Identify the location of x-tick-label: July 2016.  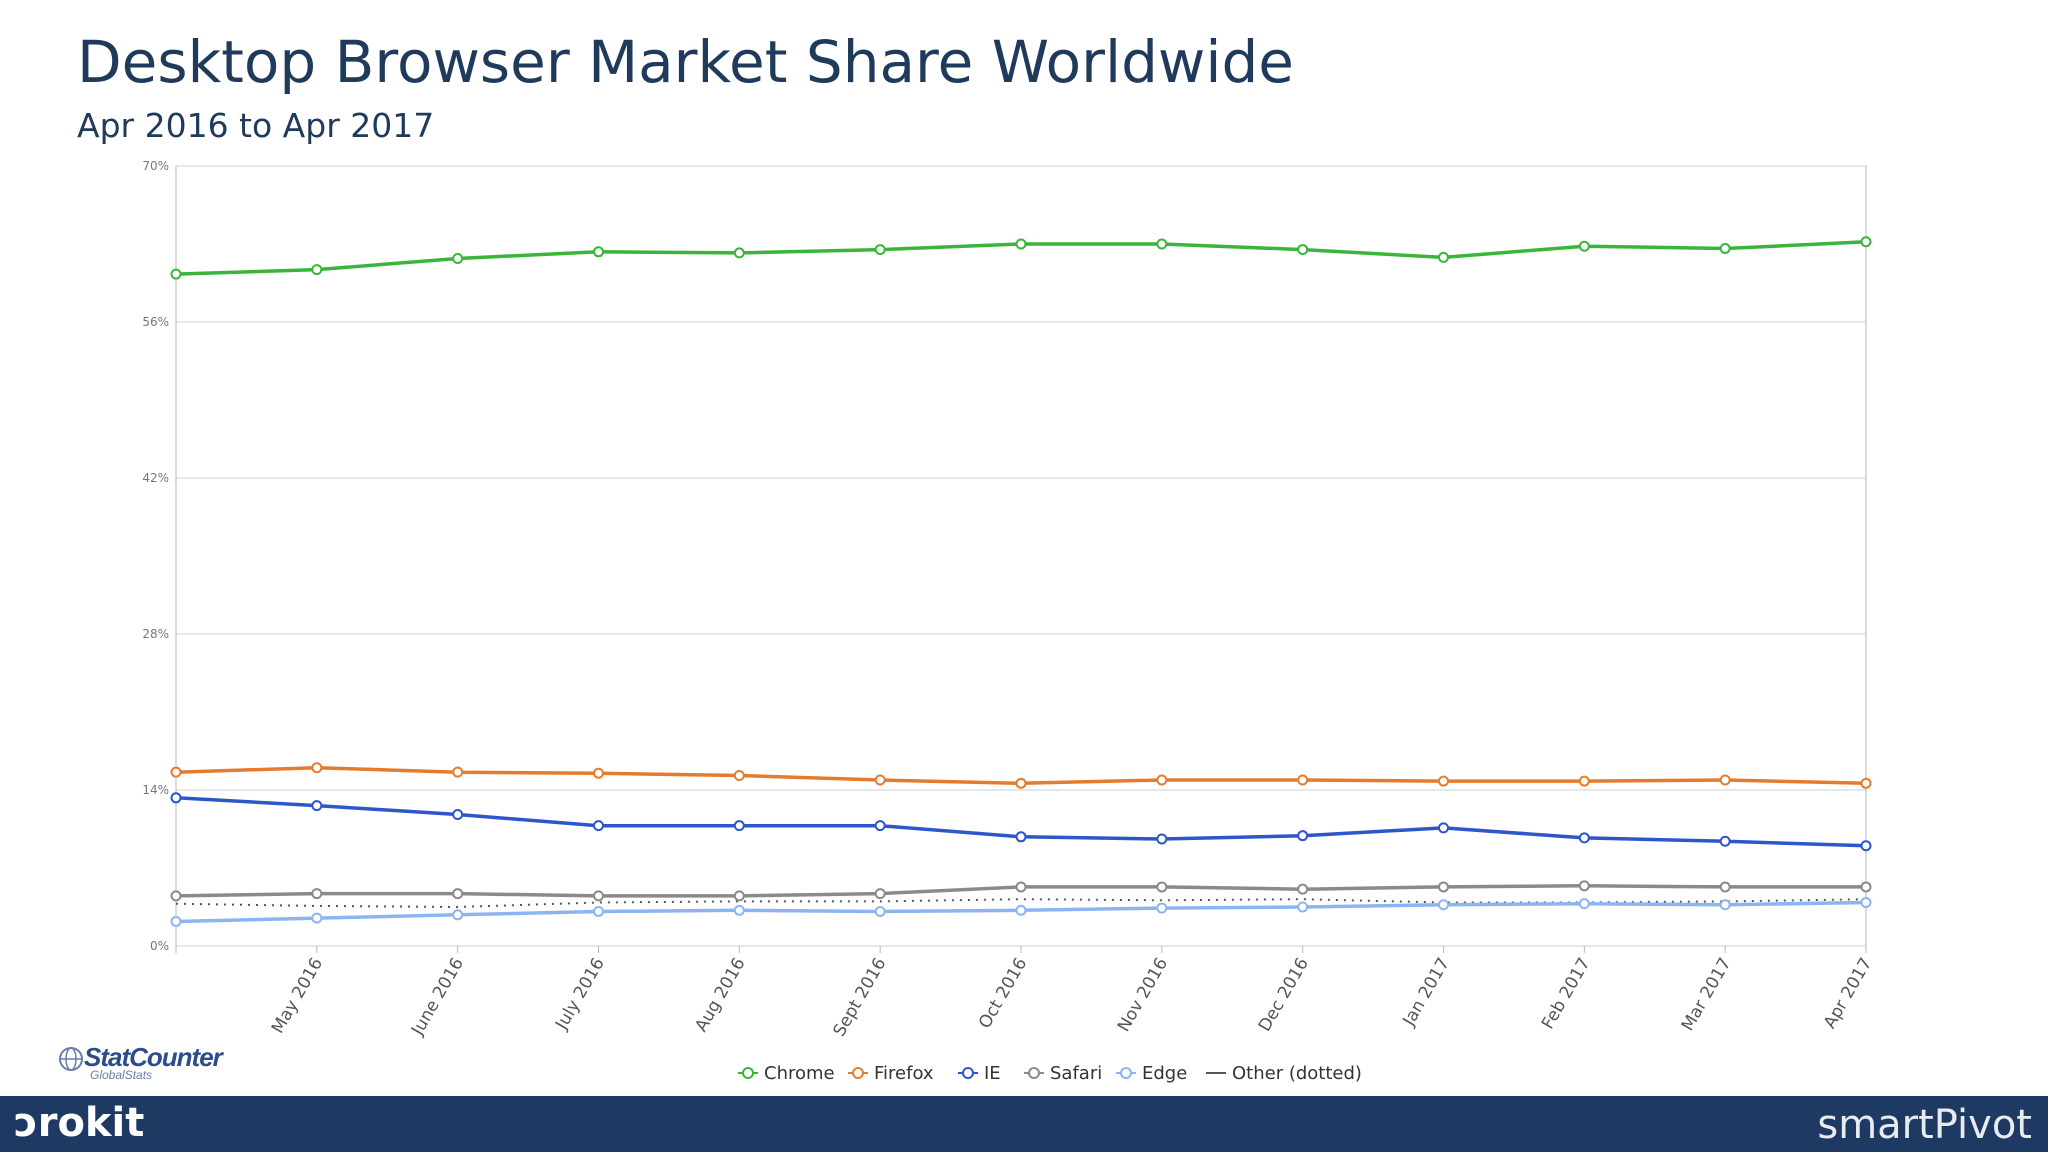
(579, 994).